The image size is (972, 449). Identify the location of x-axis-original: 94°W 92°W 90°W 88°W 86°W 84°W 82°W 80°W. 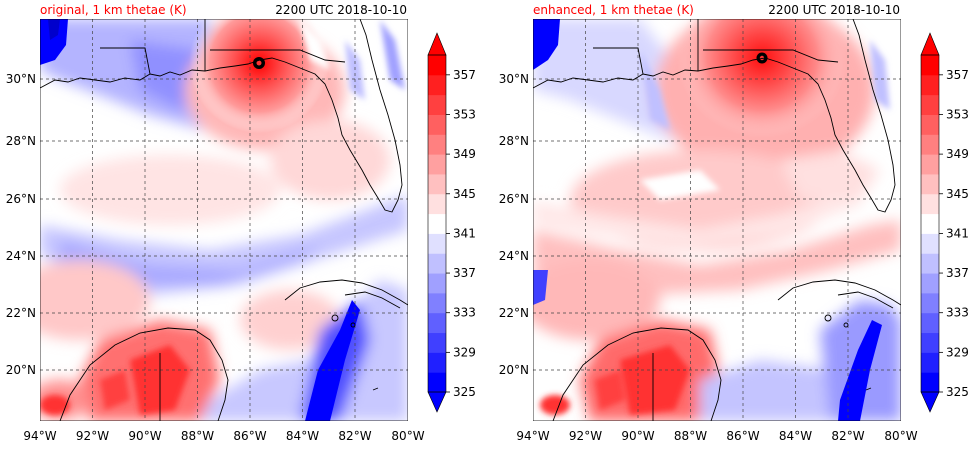
(223, 436).